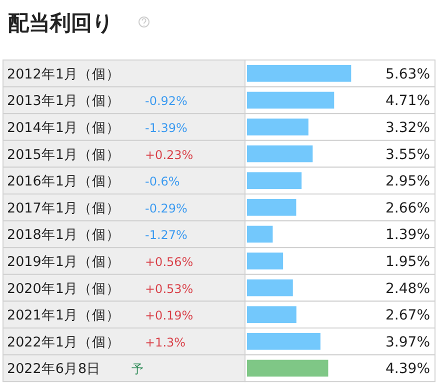 This screenshot has height=387, width=438. Describe the element at coordinates (63, 154) in the screenshot. I see `y-tick-label: 2015年1月（個）` at that location.